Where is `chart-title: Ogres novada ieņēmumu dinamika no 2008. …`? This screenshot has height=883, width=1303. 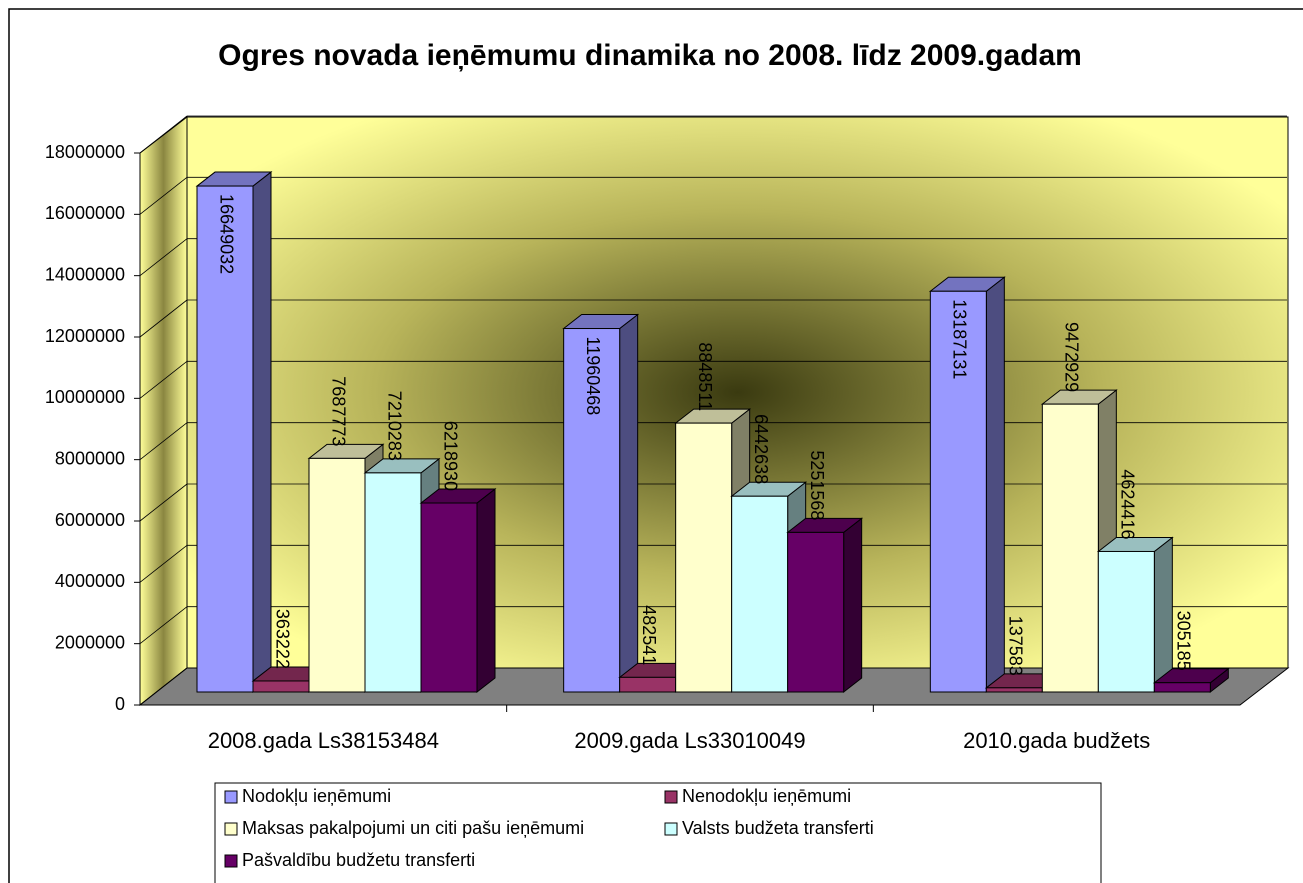
chart-title: Ogres novada ieņēmumu dinamika no 2008. … is located at coordinates (650, 55).